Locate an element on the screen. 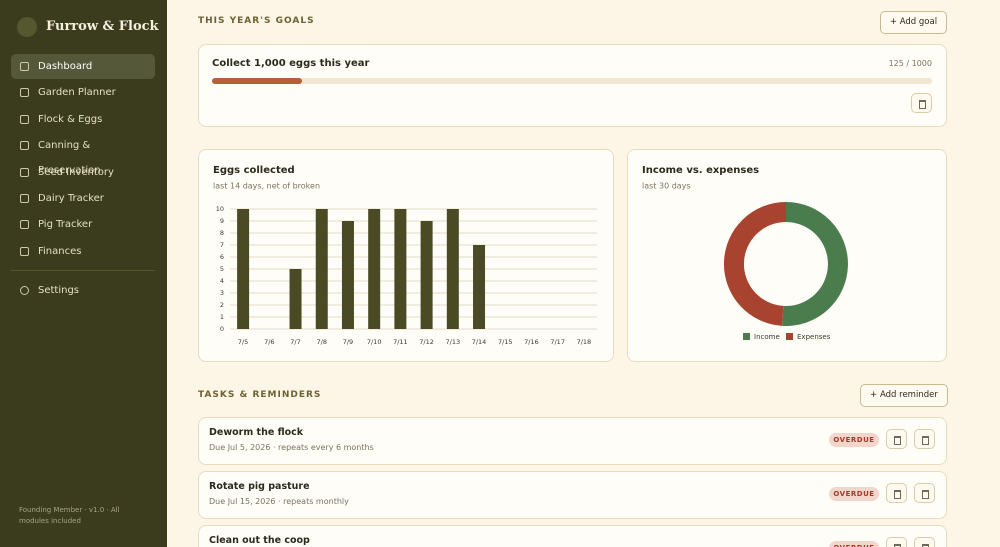 This screenshot has width=1000, height=547. delete-goal-button is located at coordinates (921, 103).